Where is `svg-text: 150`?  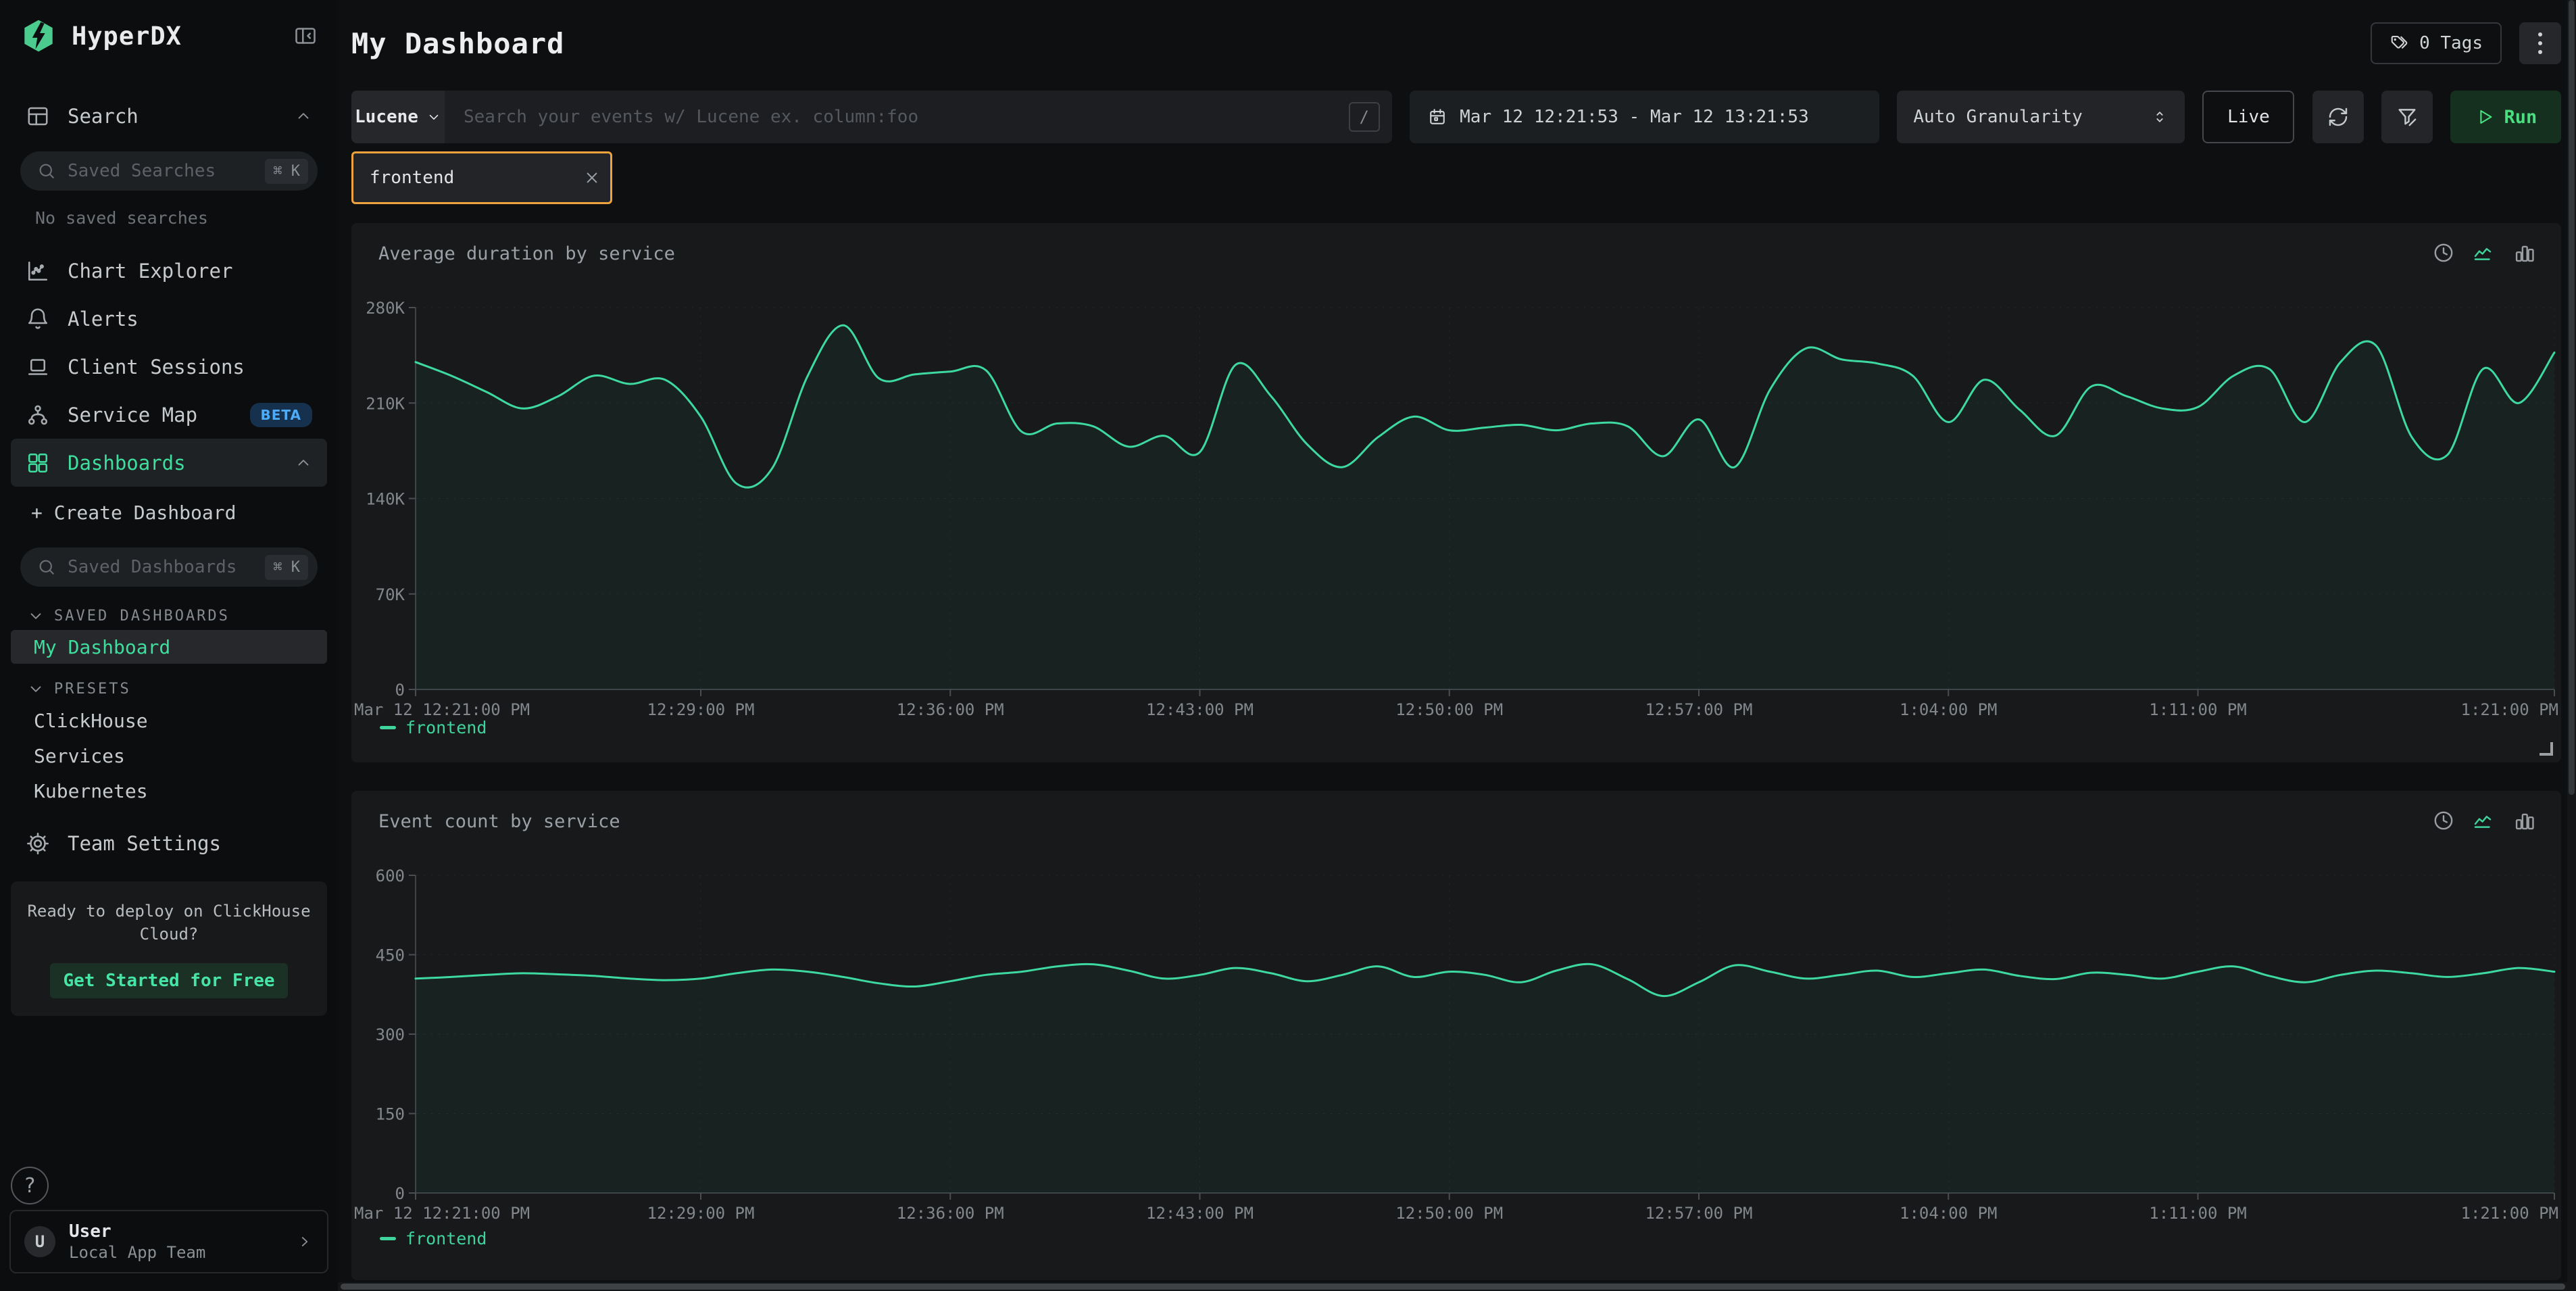
svg-text: 150 is located at coordinates (390, 1114).